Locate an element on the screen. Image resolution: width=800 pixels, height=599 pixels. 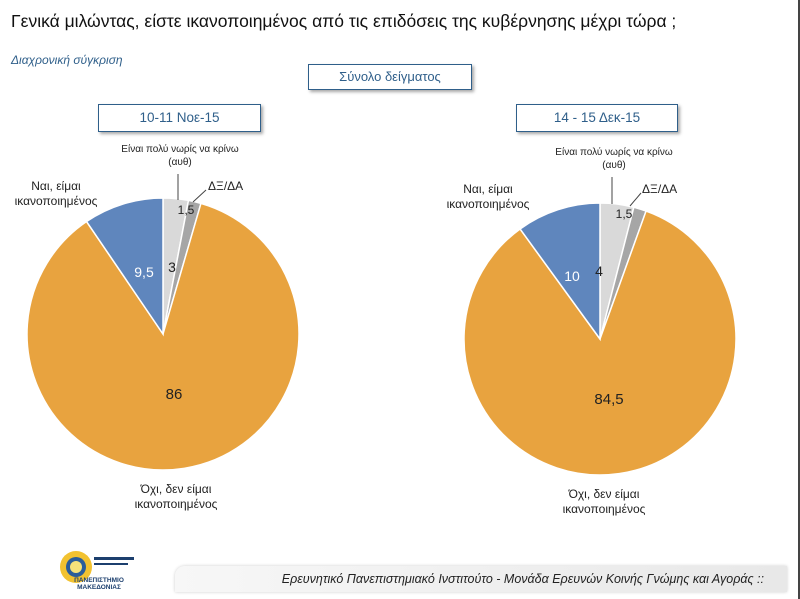
chart-1-category-label-3: Όχι, δεν είμαι ικανοποιημένος is located at coordinates (176, 496).